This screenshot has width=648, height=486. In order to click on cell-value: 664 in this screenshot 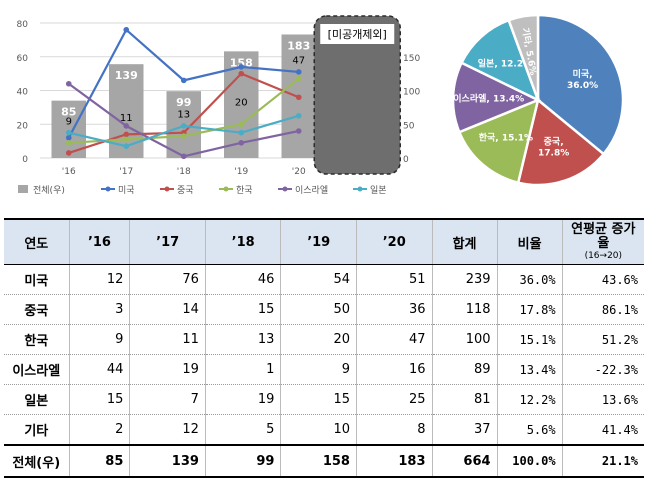, I will do `click(464, 461)`.